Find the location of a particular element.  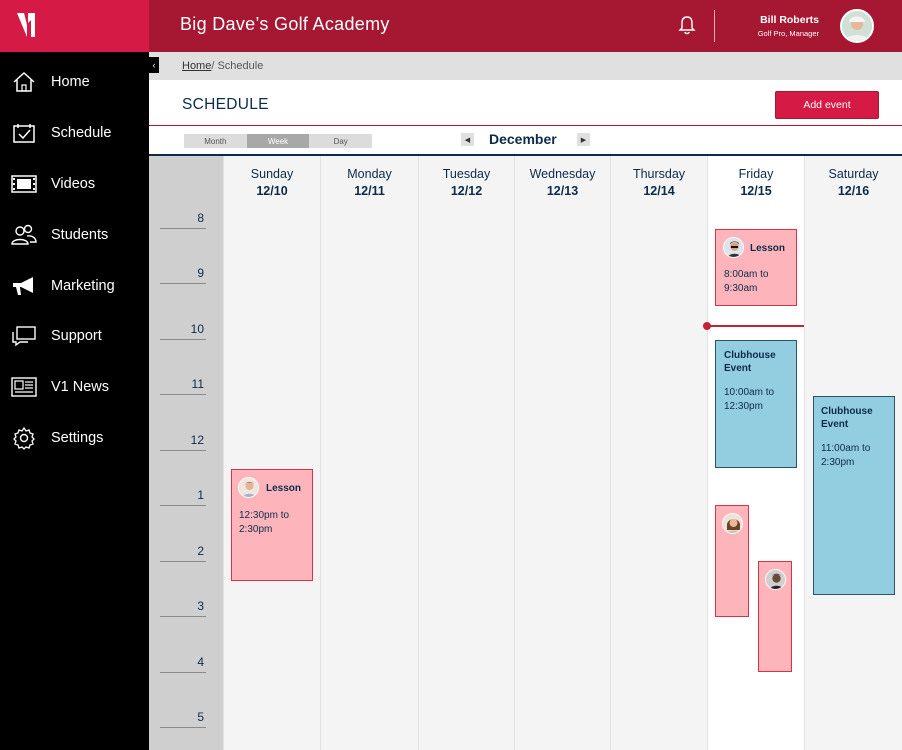

sidebar-item-videos: Videos is located at coordinates (74, 184).